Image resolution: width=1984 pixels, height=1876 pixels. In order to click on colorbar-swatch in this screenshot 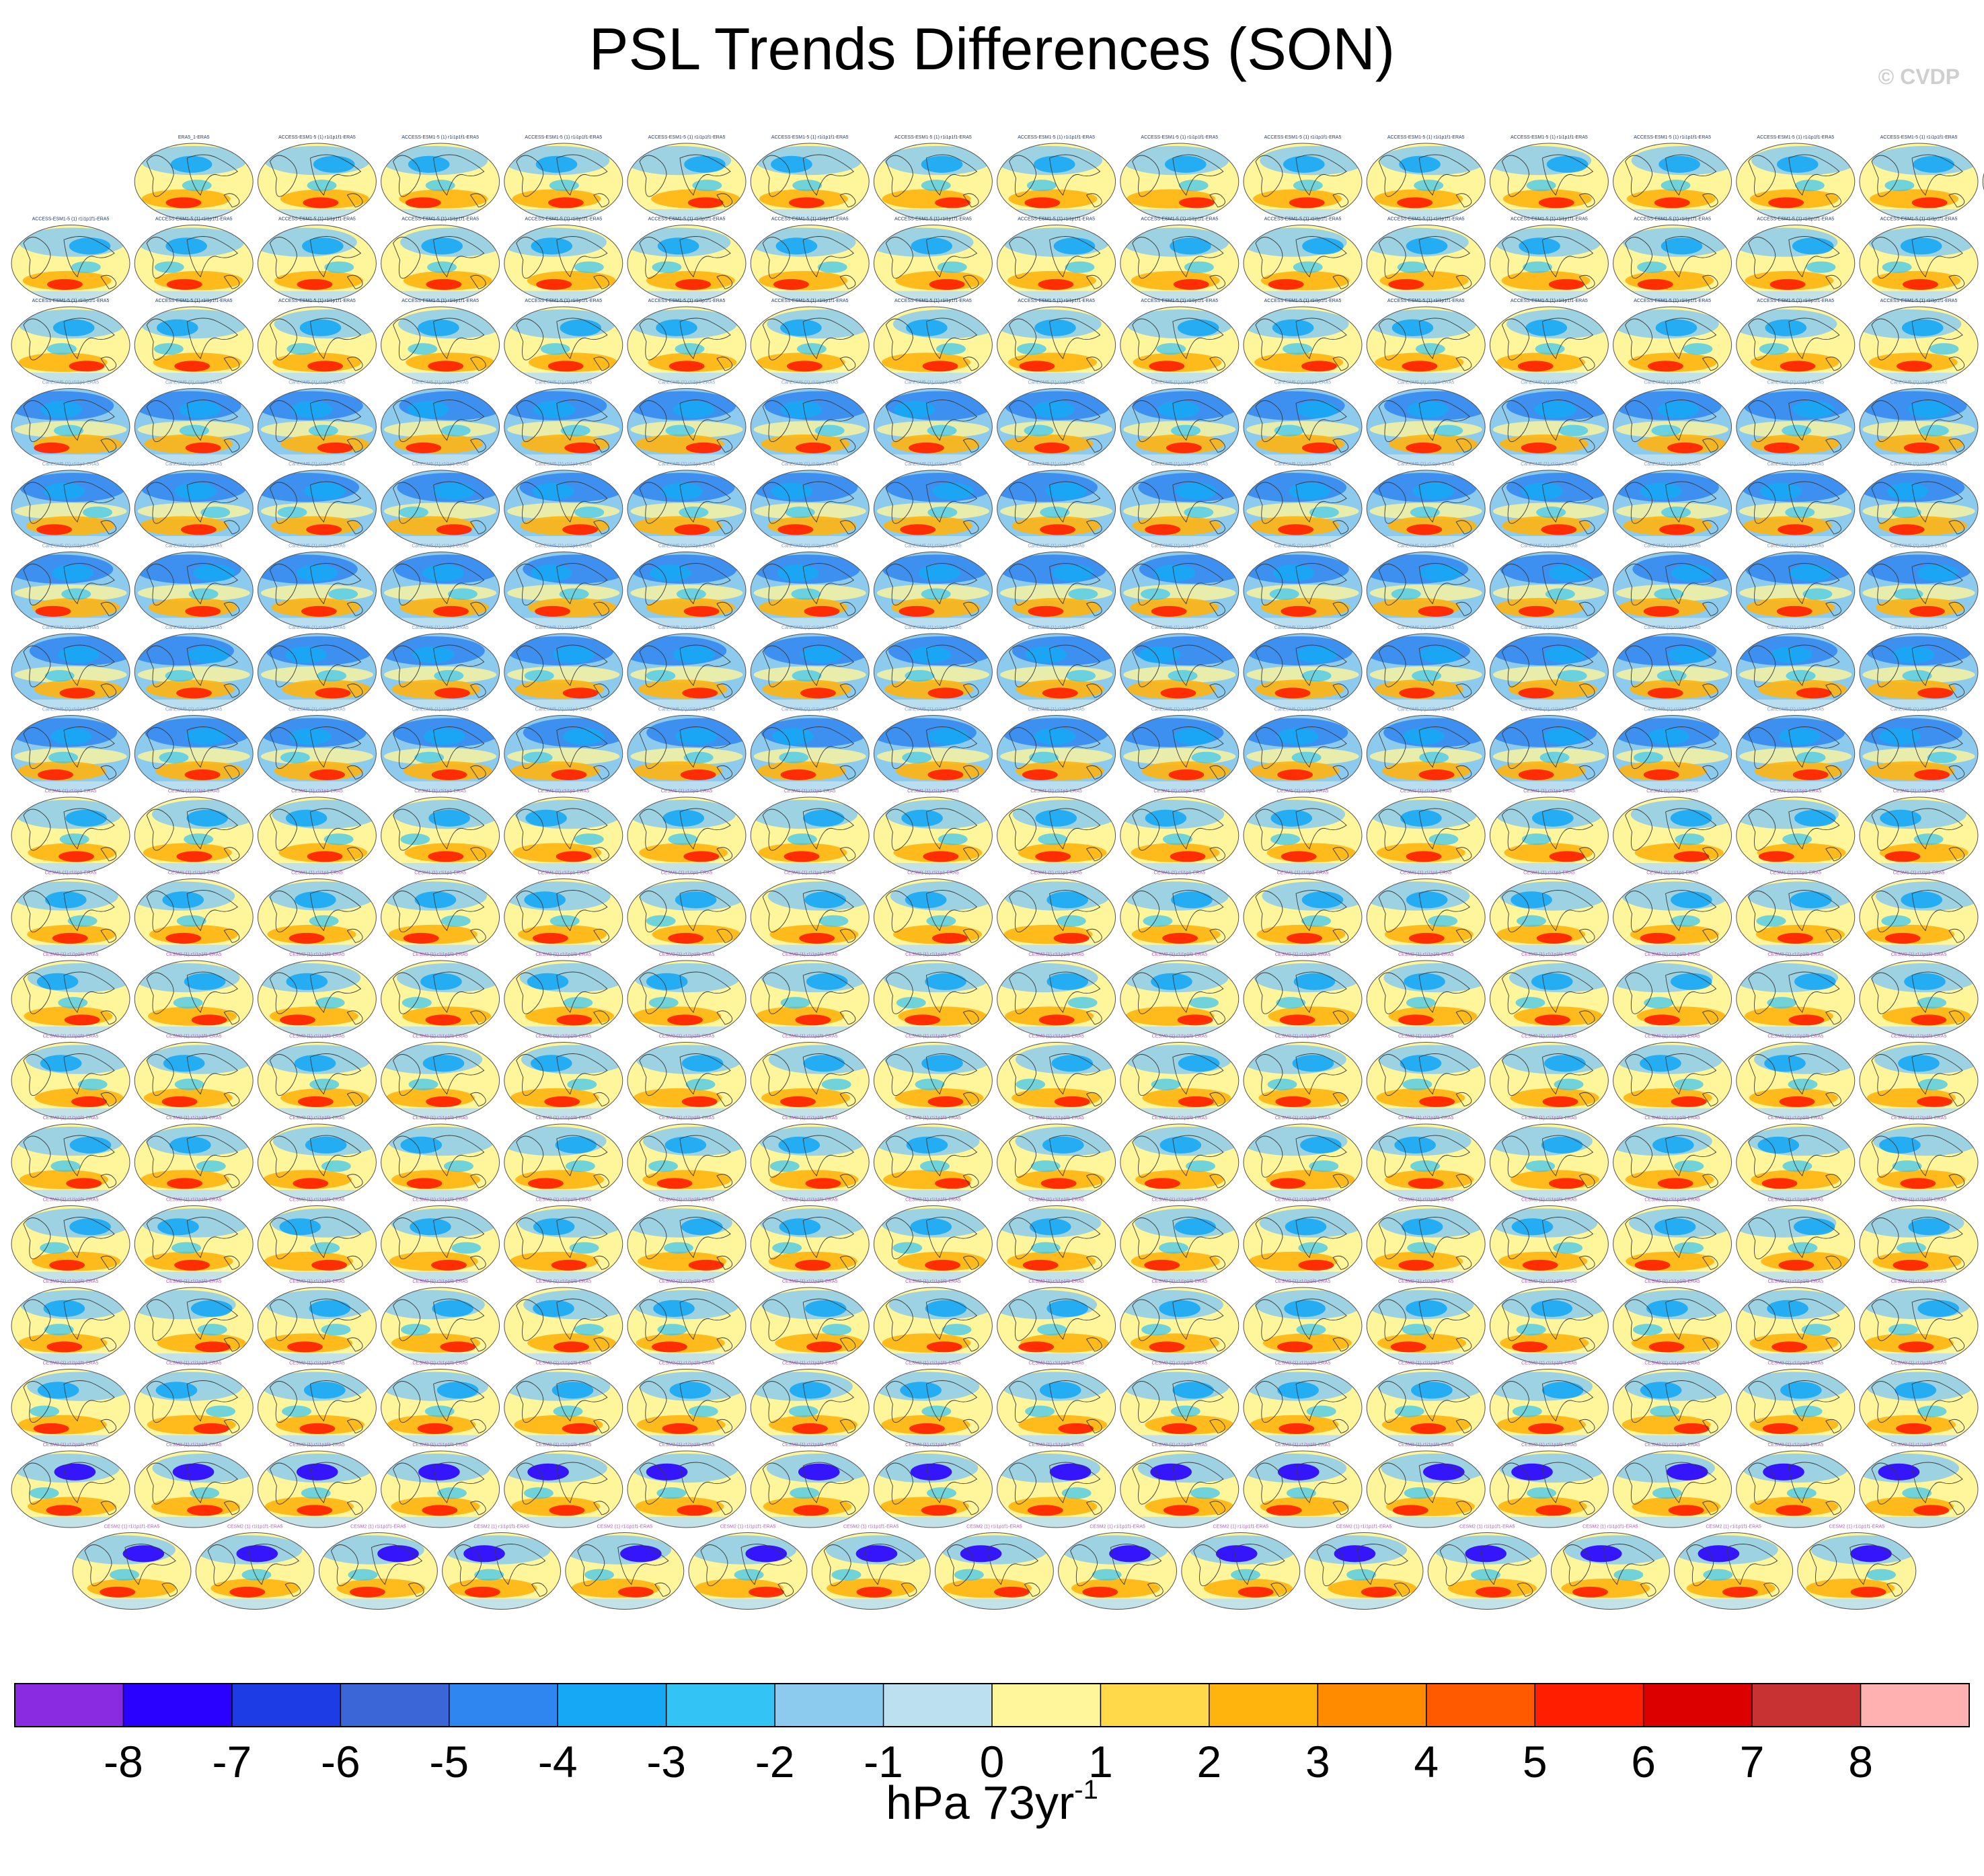, I will do `click(69, 1705)`.